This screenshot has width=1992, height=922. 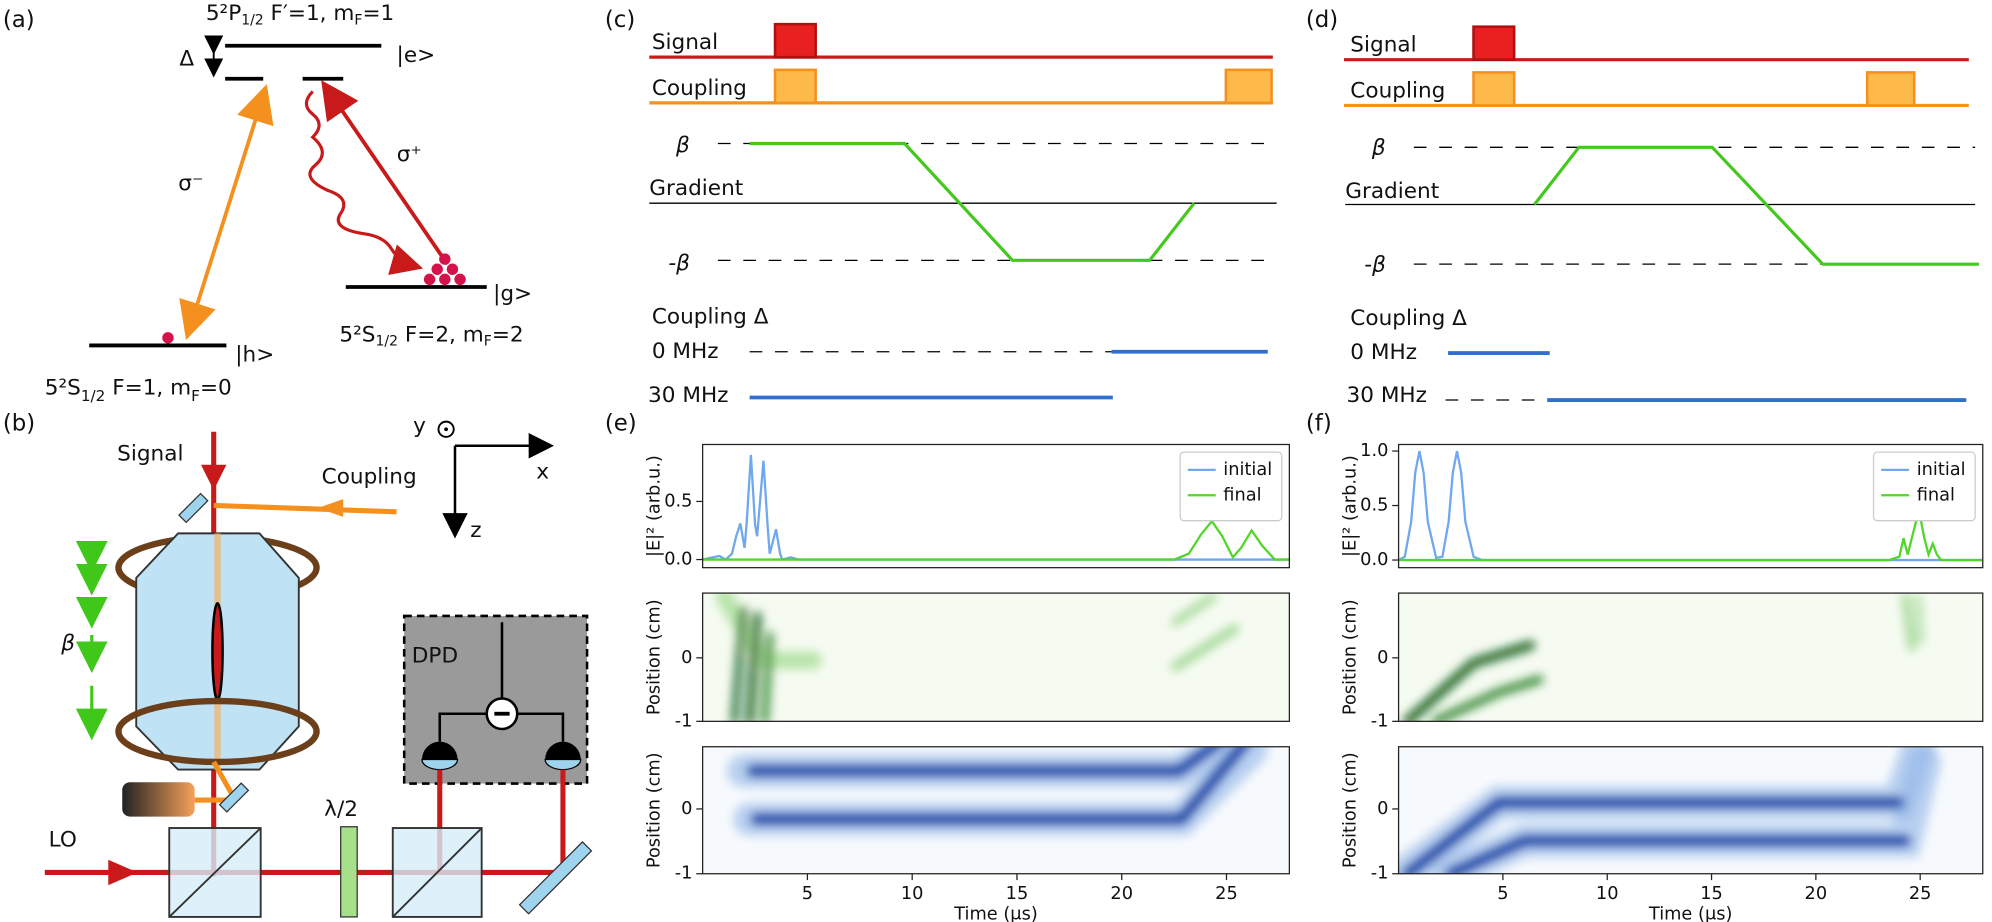 I want to click on panel-label: (c), so click(x=620, y=20).